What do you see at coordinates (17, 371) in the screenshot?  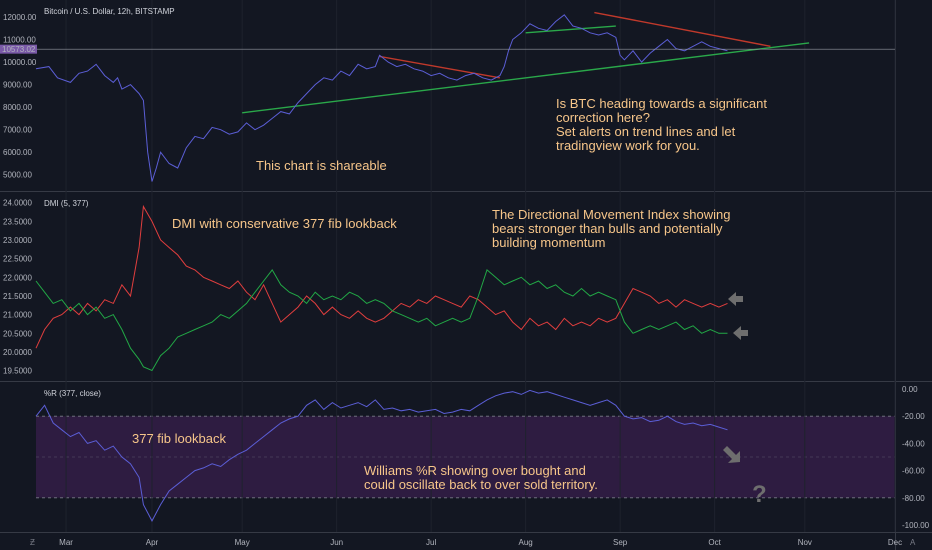 I see `dmi-tick-label: 19.5000` at bounding box center [17, 371].